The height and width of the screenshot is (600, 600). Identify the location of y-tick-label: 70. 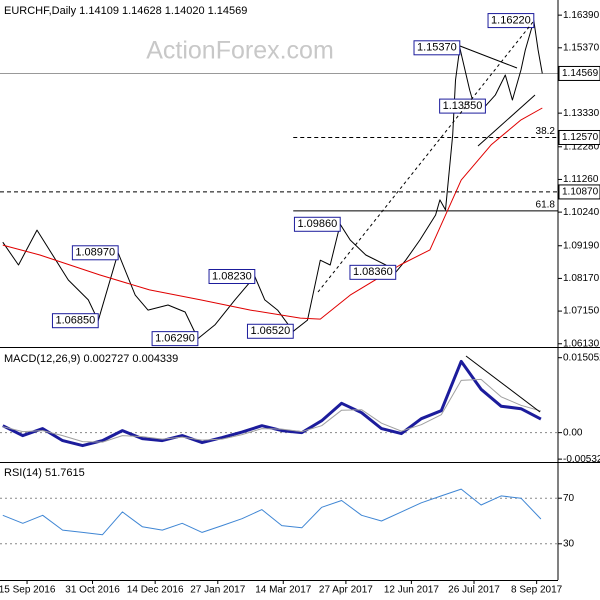
(569, 498).